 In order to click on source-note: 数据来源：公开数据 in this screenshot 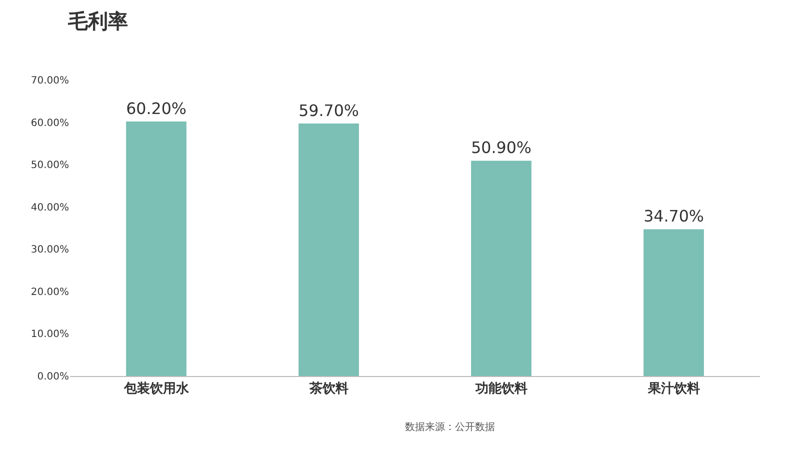, I will do `click(450, 427)`.